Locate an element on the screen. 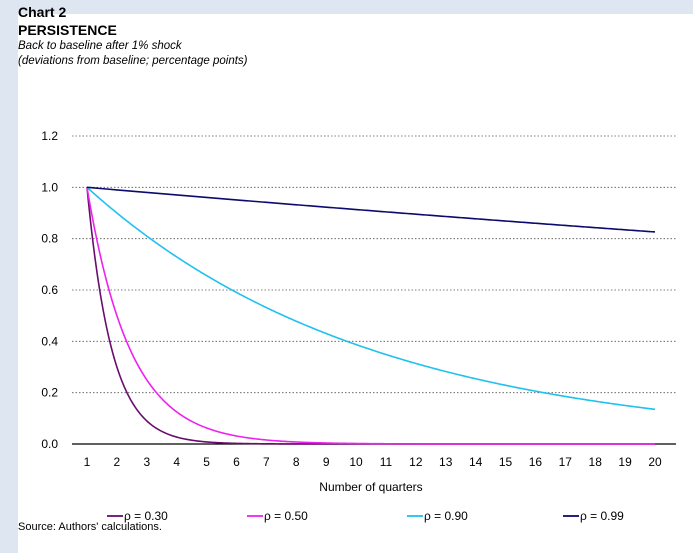 The image size is (693, 553). x-tick-label: 19 is located at coordinates (625, 462).